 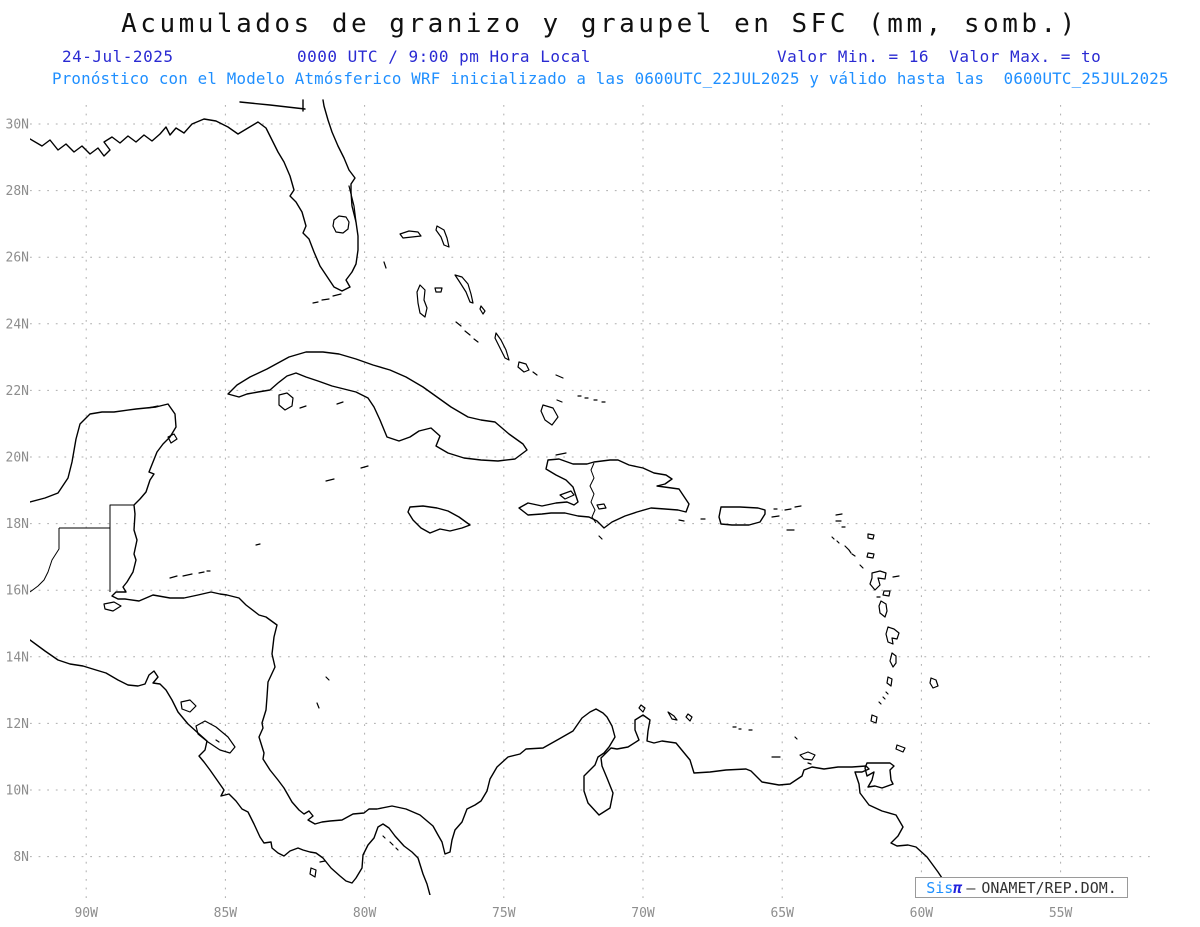 I want to click on grenada, so click(x=874, y=719).